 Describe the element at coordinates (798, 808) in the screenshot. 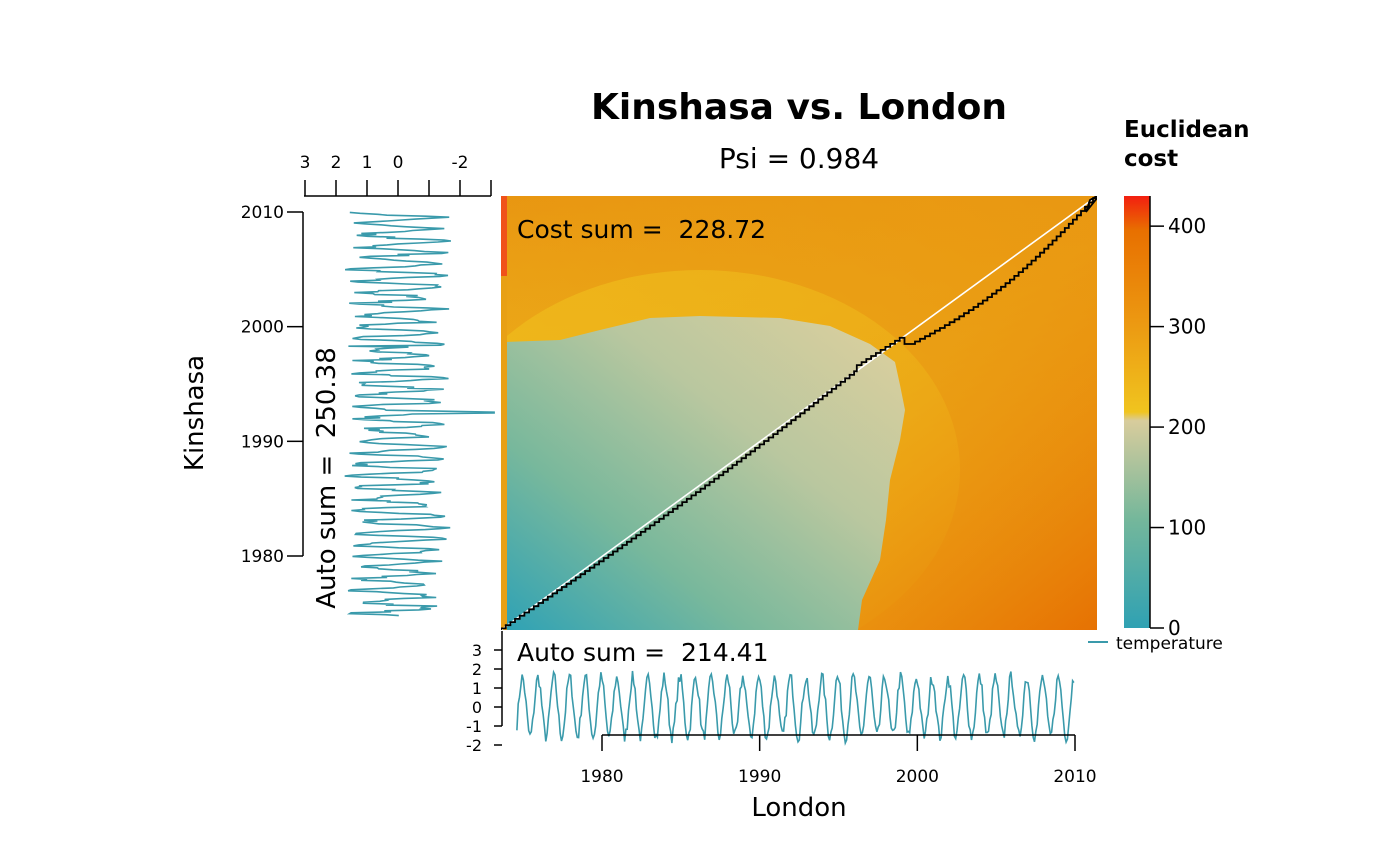

I see `x-axis-label: London` at that location.